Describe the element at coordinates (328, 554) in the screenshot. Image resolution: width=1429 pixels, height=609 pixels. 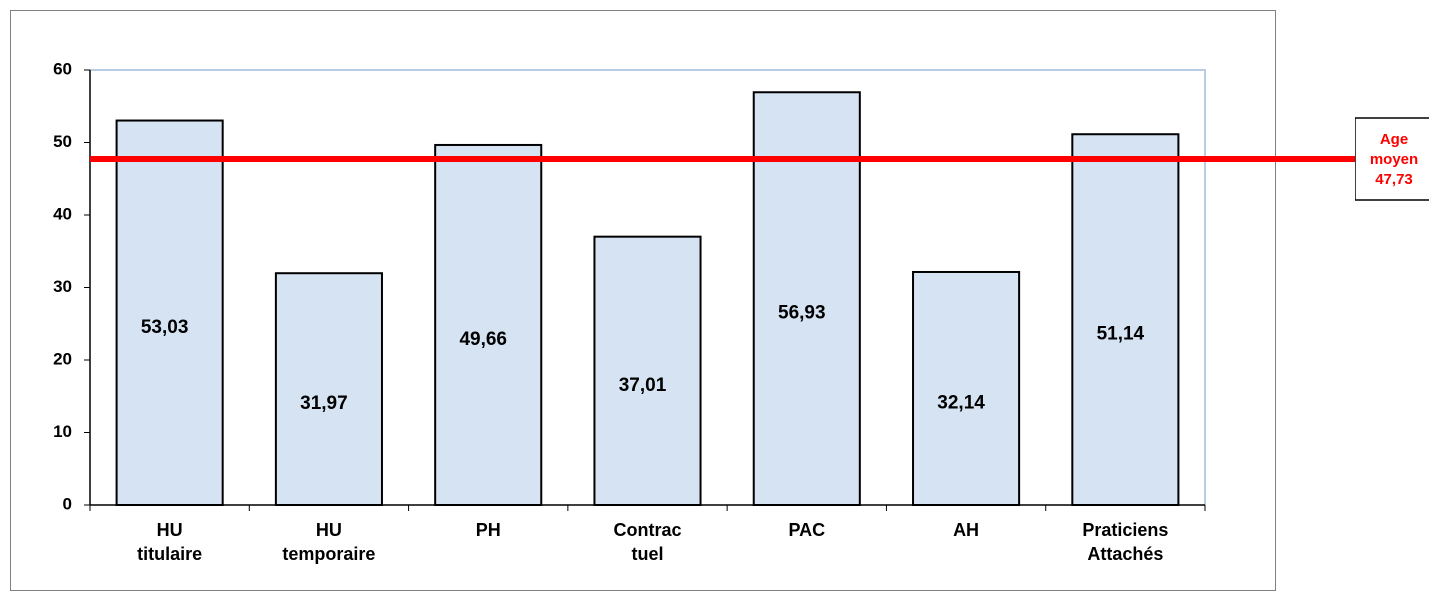
I see `x-tick-label: temporaire` at that location.